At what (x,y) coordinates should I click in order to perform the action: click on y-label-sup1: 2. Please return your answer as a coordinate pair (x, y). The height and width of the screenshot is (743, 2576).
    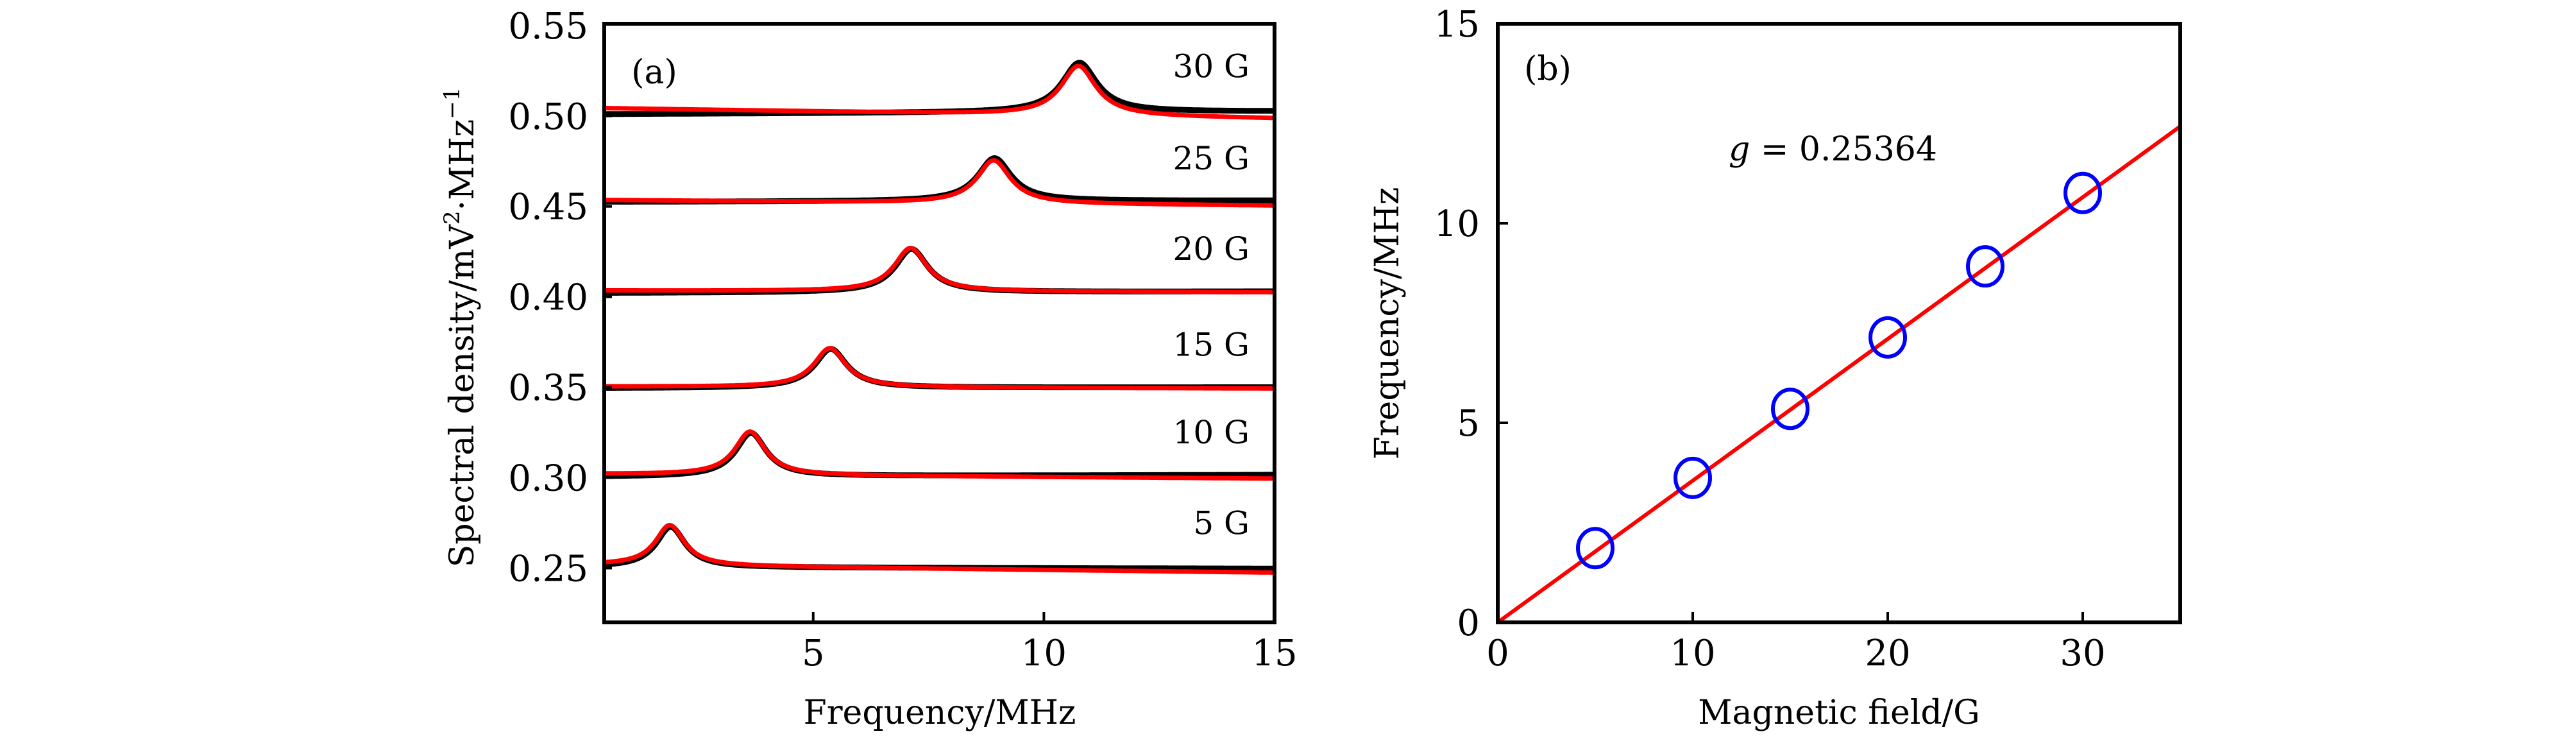
    Looking at the image, I should click on (452, 217).